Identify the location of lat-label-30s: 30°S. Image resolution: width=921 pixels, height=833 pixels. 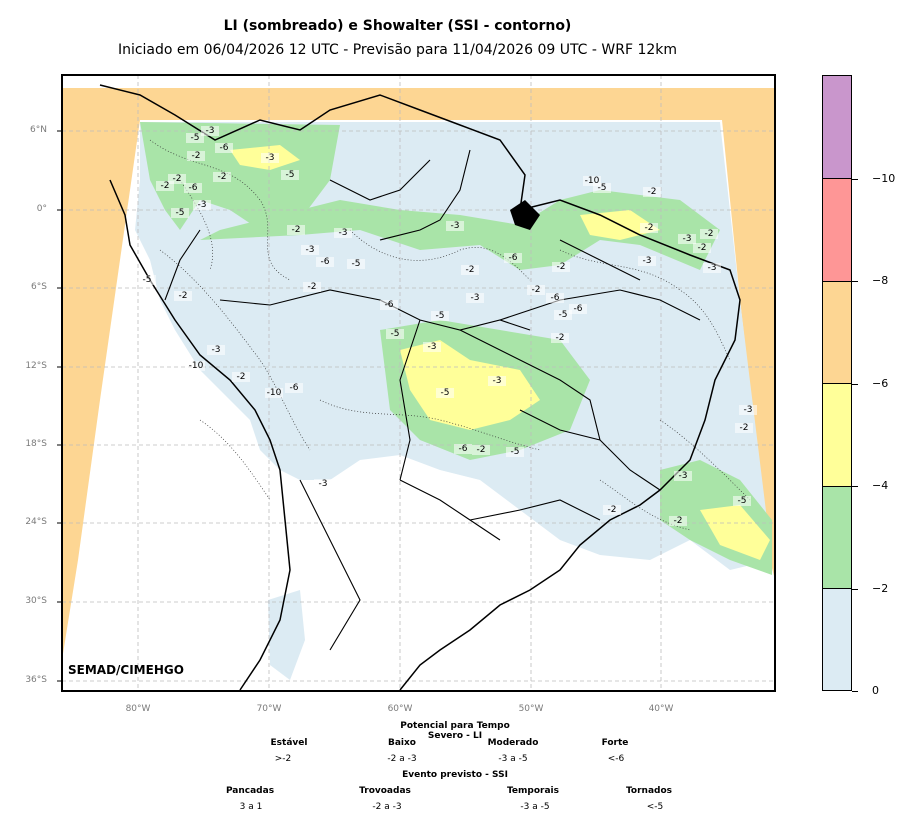
(36, 601).